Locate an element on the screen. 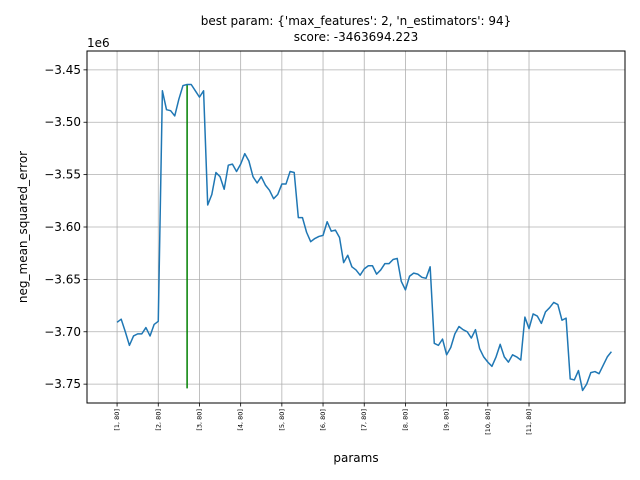 The width and height of the screenshot is (640, 480). y-offset-label: 1e6 is located at coordinates (98, 43).